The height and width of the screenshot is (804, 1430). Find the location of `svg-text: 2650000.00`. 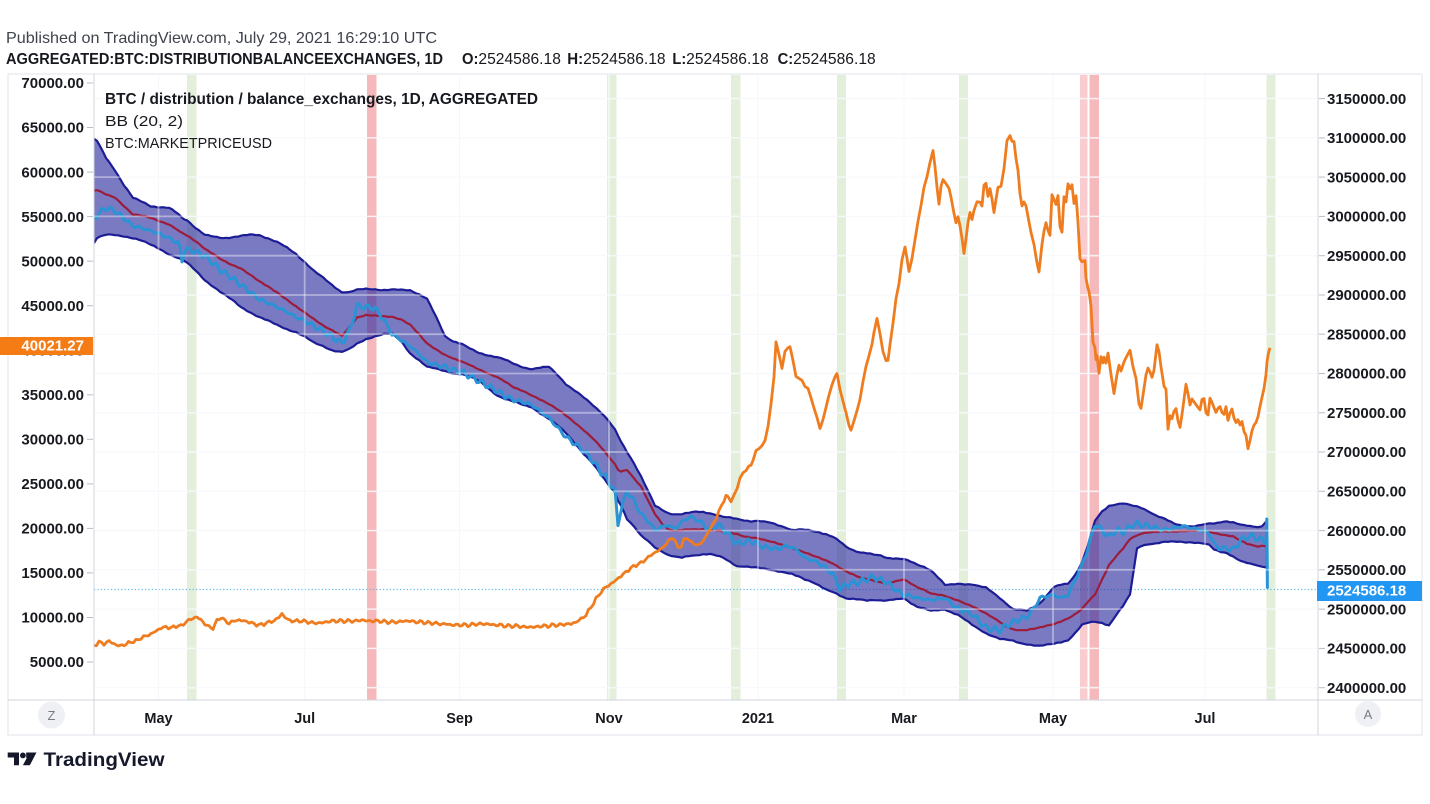

svg-text: 2650000.00 is located at coordinates (1366, 492).